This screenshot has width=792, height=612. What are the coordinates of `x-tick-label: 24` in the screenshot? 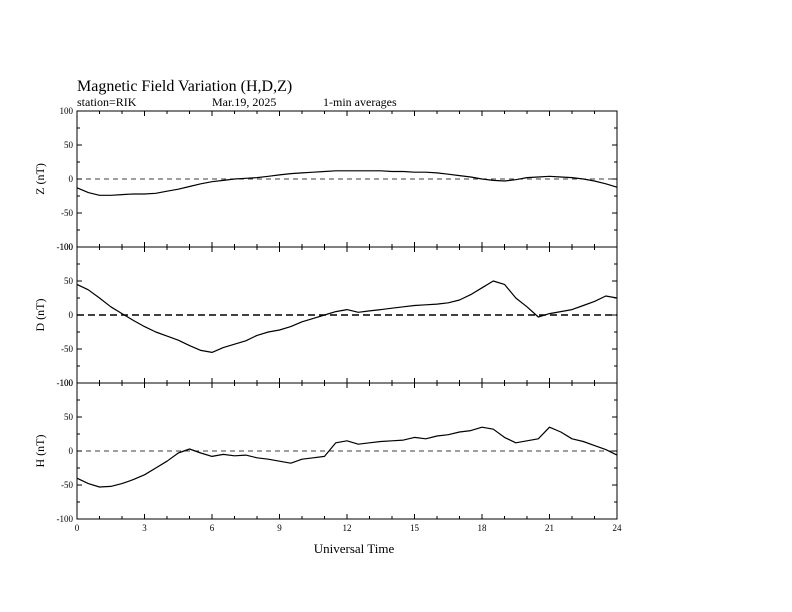 It's located at (618, 528).